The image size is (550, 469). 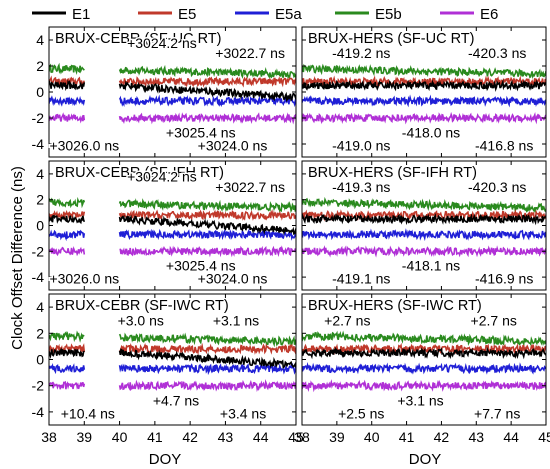 I want to click on annotation-label: +2.5 ns, so click(x=361, y=413).